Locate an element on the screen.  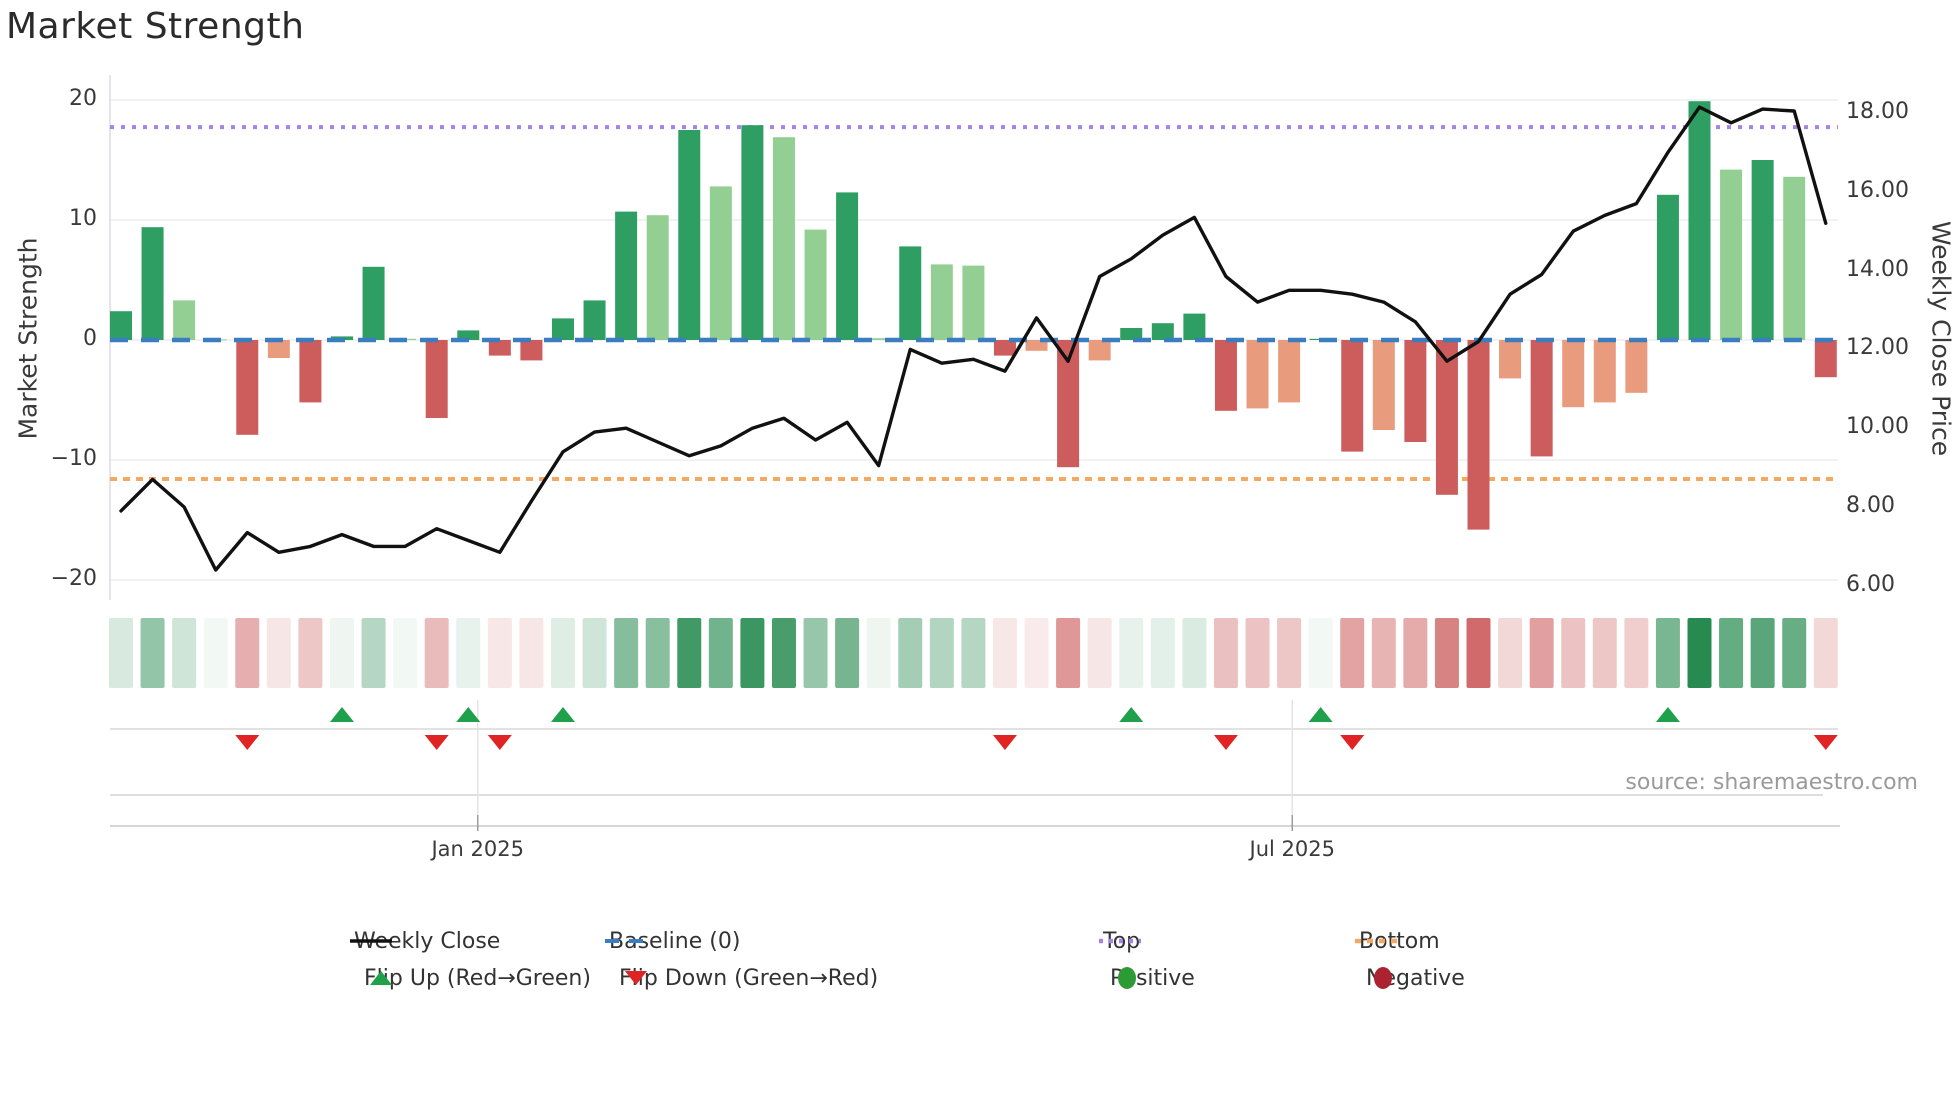
weekly-close-swatch-icon is located at coordinates (371, 941).